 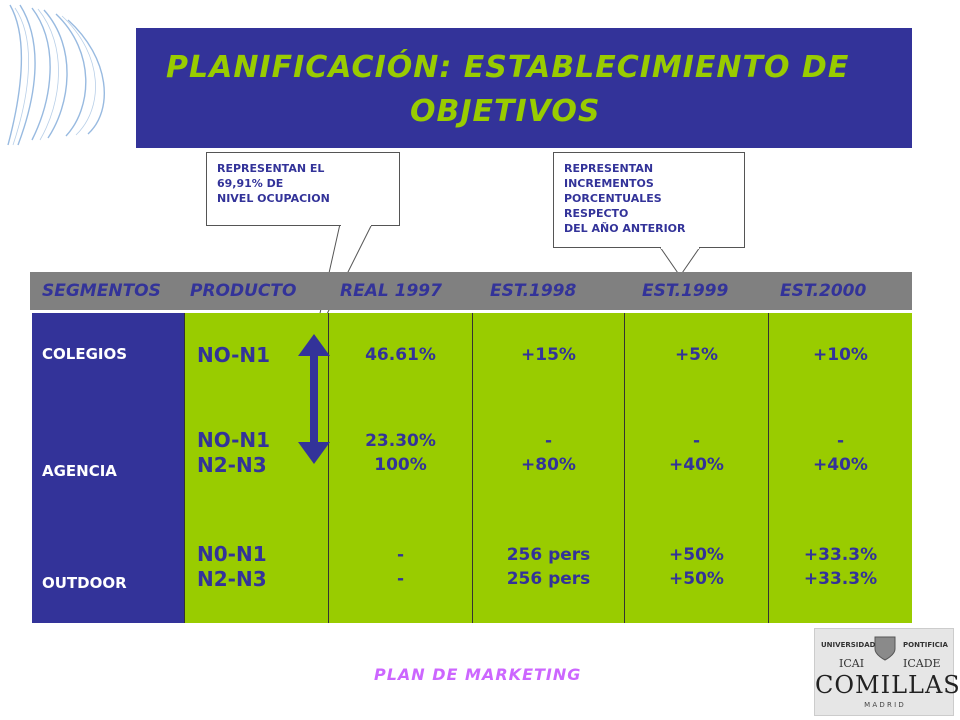 I want to click on crest-icon, so click(x=885, y=648).